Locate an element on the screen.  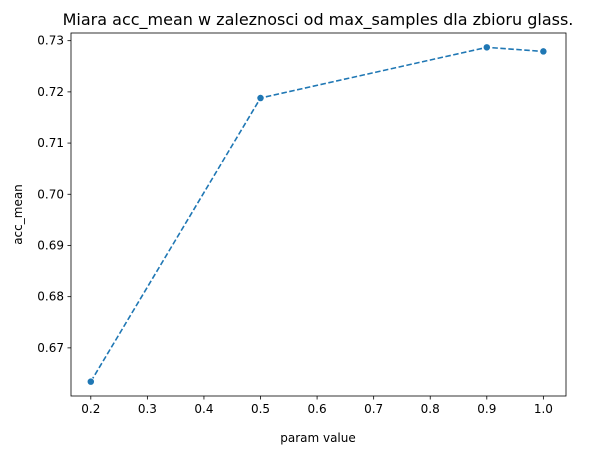
x-tick-label: 0.8 is located at coordinates (430, 409).